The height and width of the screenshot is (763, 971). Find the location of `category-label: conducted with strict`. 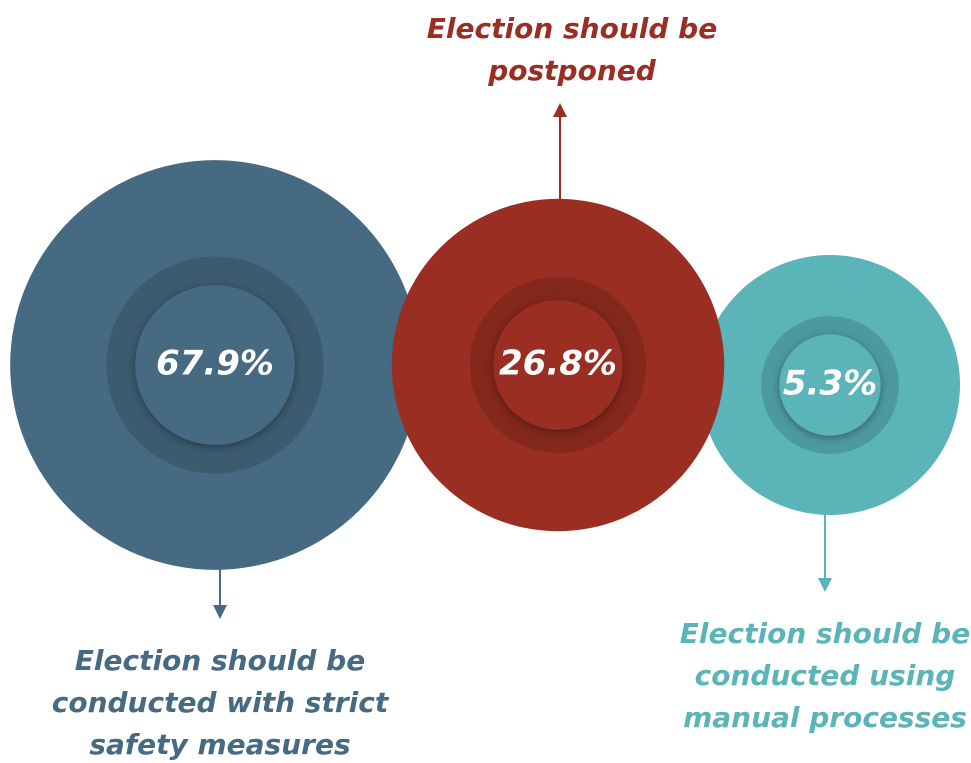

category-label: conducted with strict is located at coordinates (221, 702).